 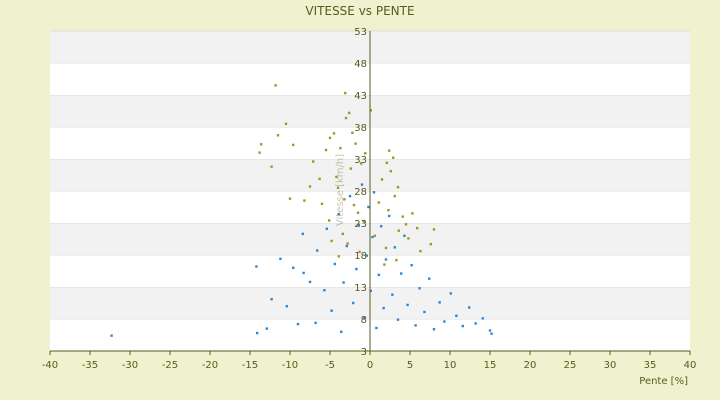 What do you see at coordinates (410, 365) in the screenshot?
I see `x-tick-label: 5` at bounding box center [410, 365].